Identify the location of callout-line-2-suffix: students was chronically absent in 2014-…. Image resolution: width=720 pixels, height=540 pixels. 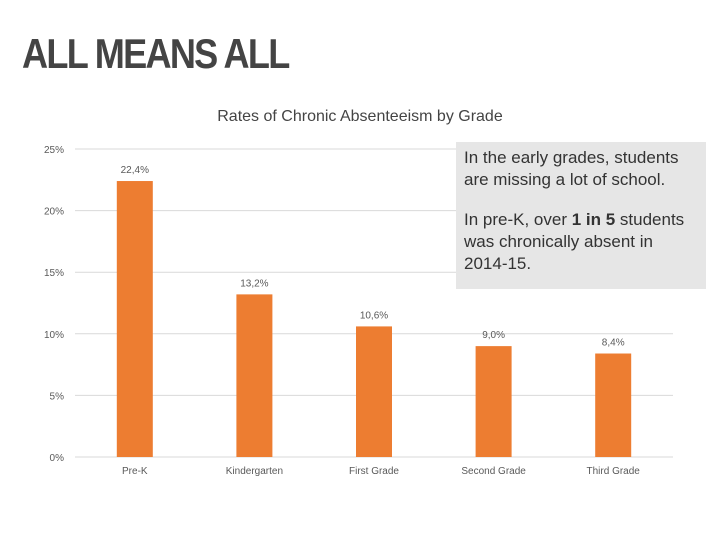
(574, 241).